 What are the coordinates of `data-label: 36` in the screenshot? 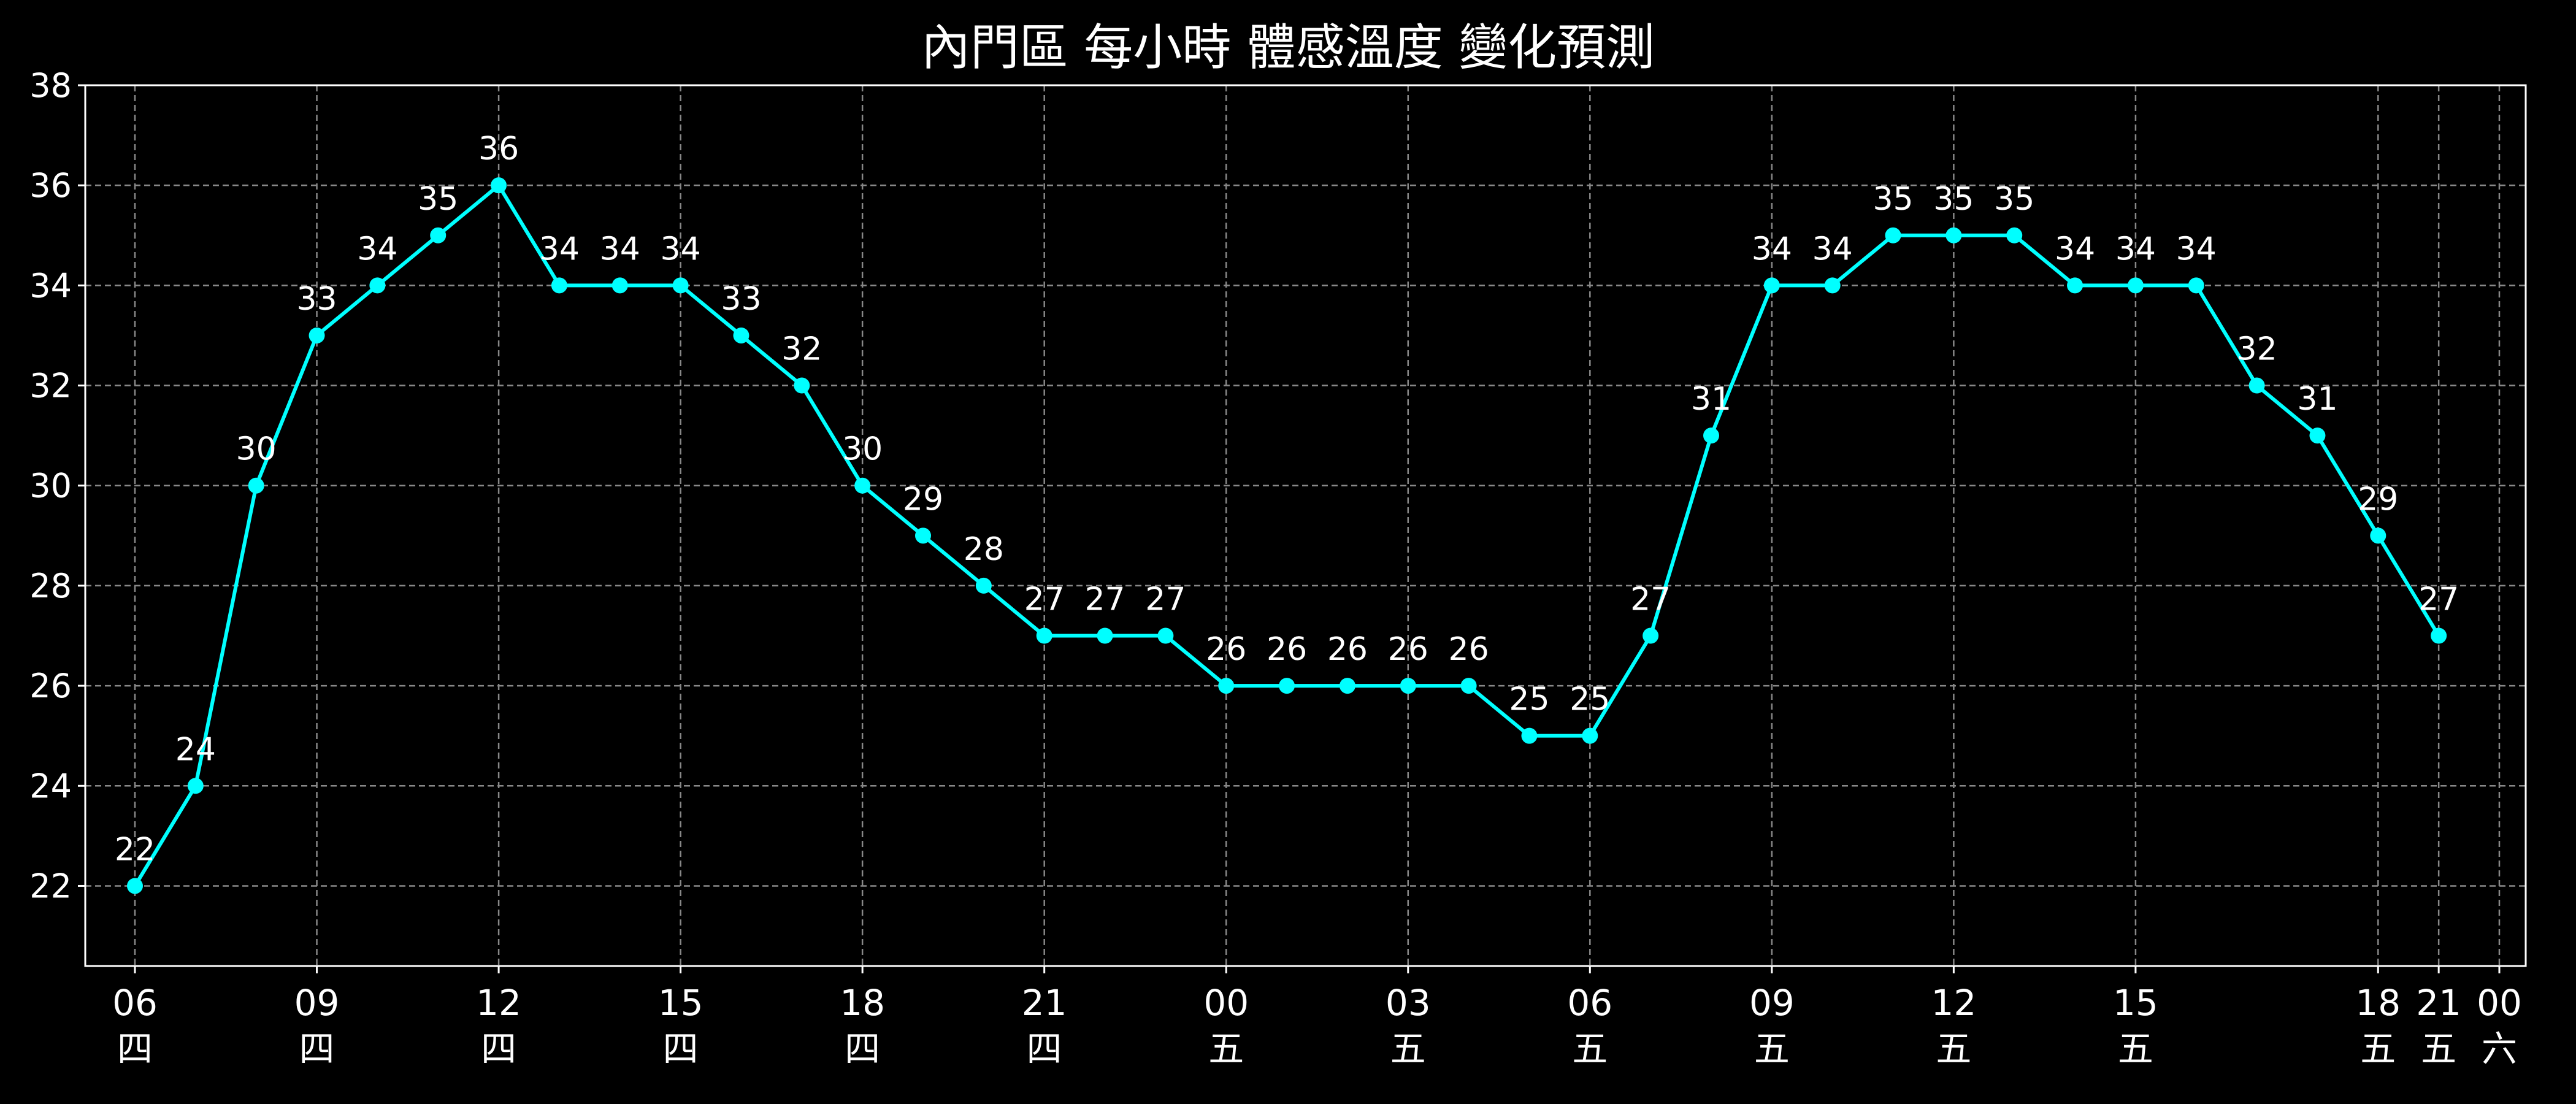 It's located at (498, 149).